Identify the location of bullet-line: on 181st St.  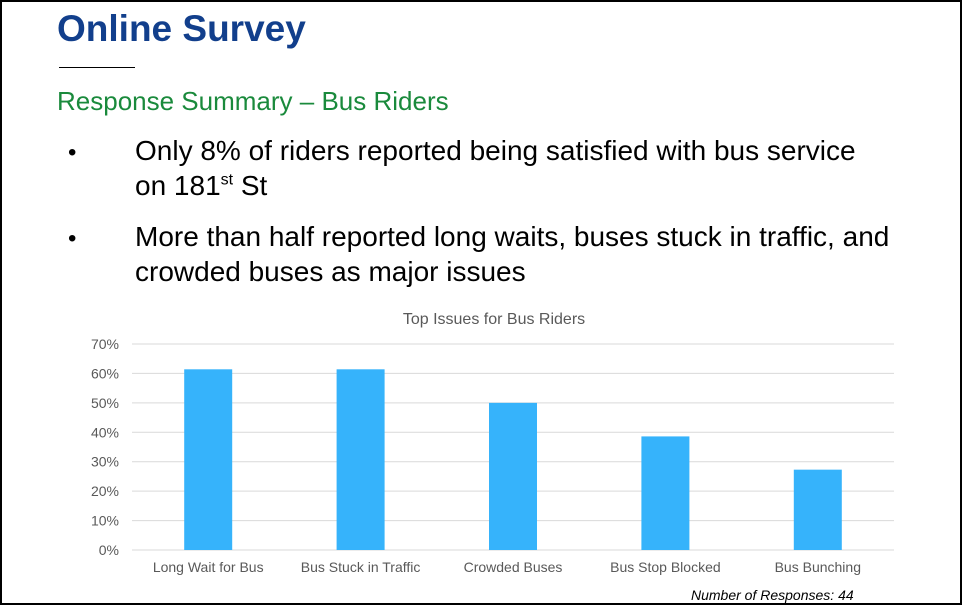
(540, 185).